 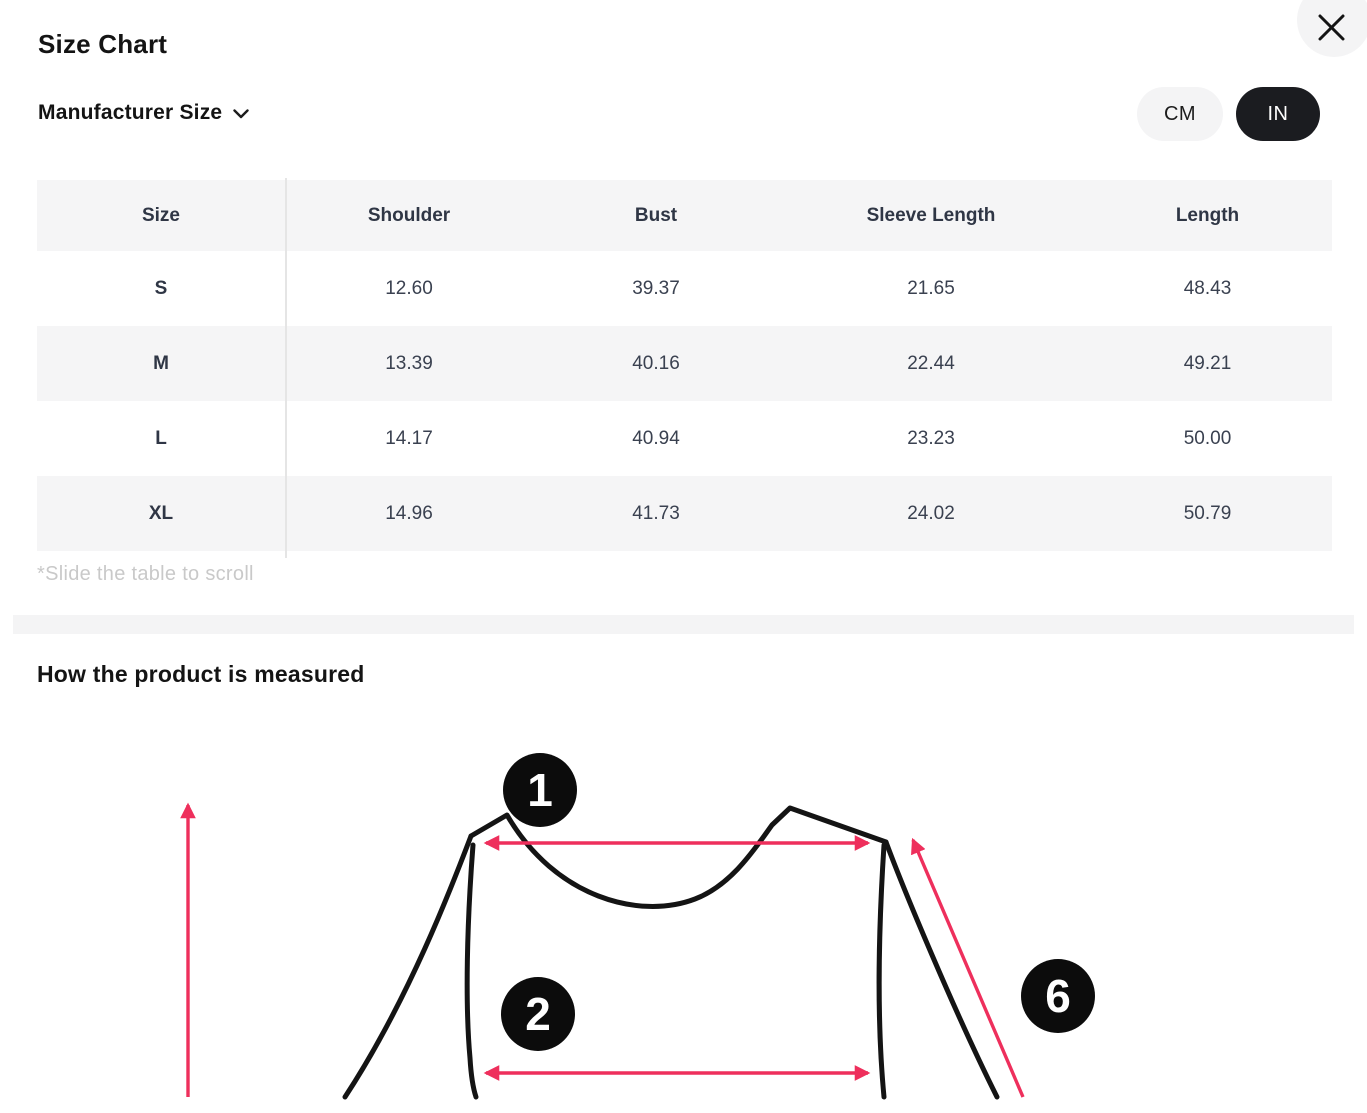 I want to click on cell-bust: 39.37, so click(x=656, y=288).